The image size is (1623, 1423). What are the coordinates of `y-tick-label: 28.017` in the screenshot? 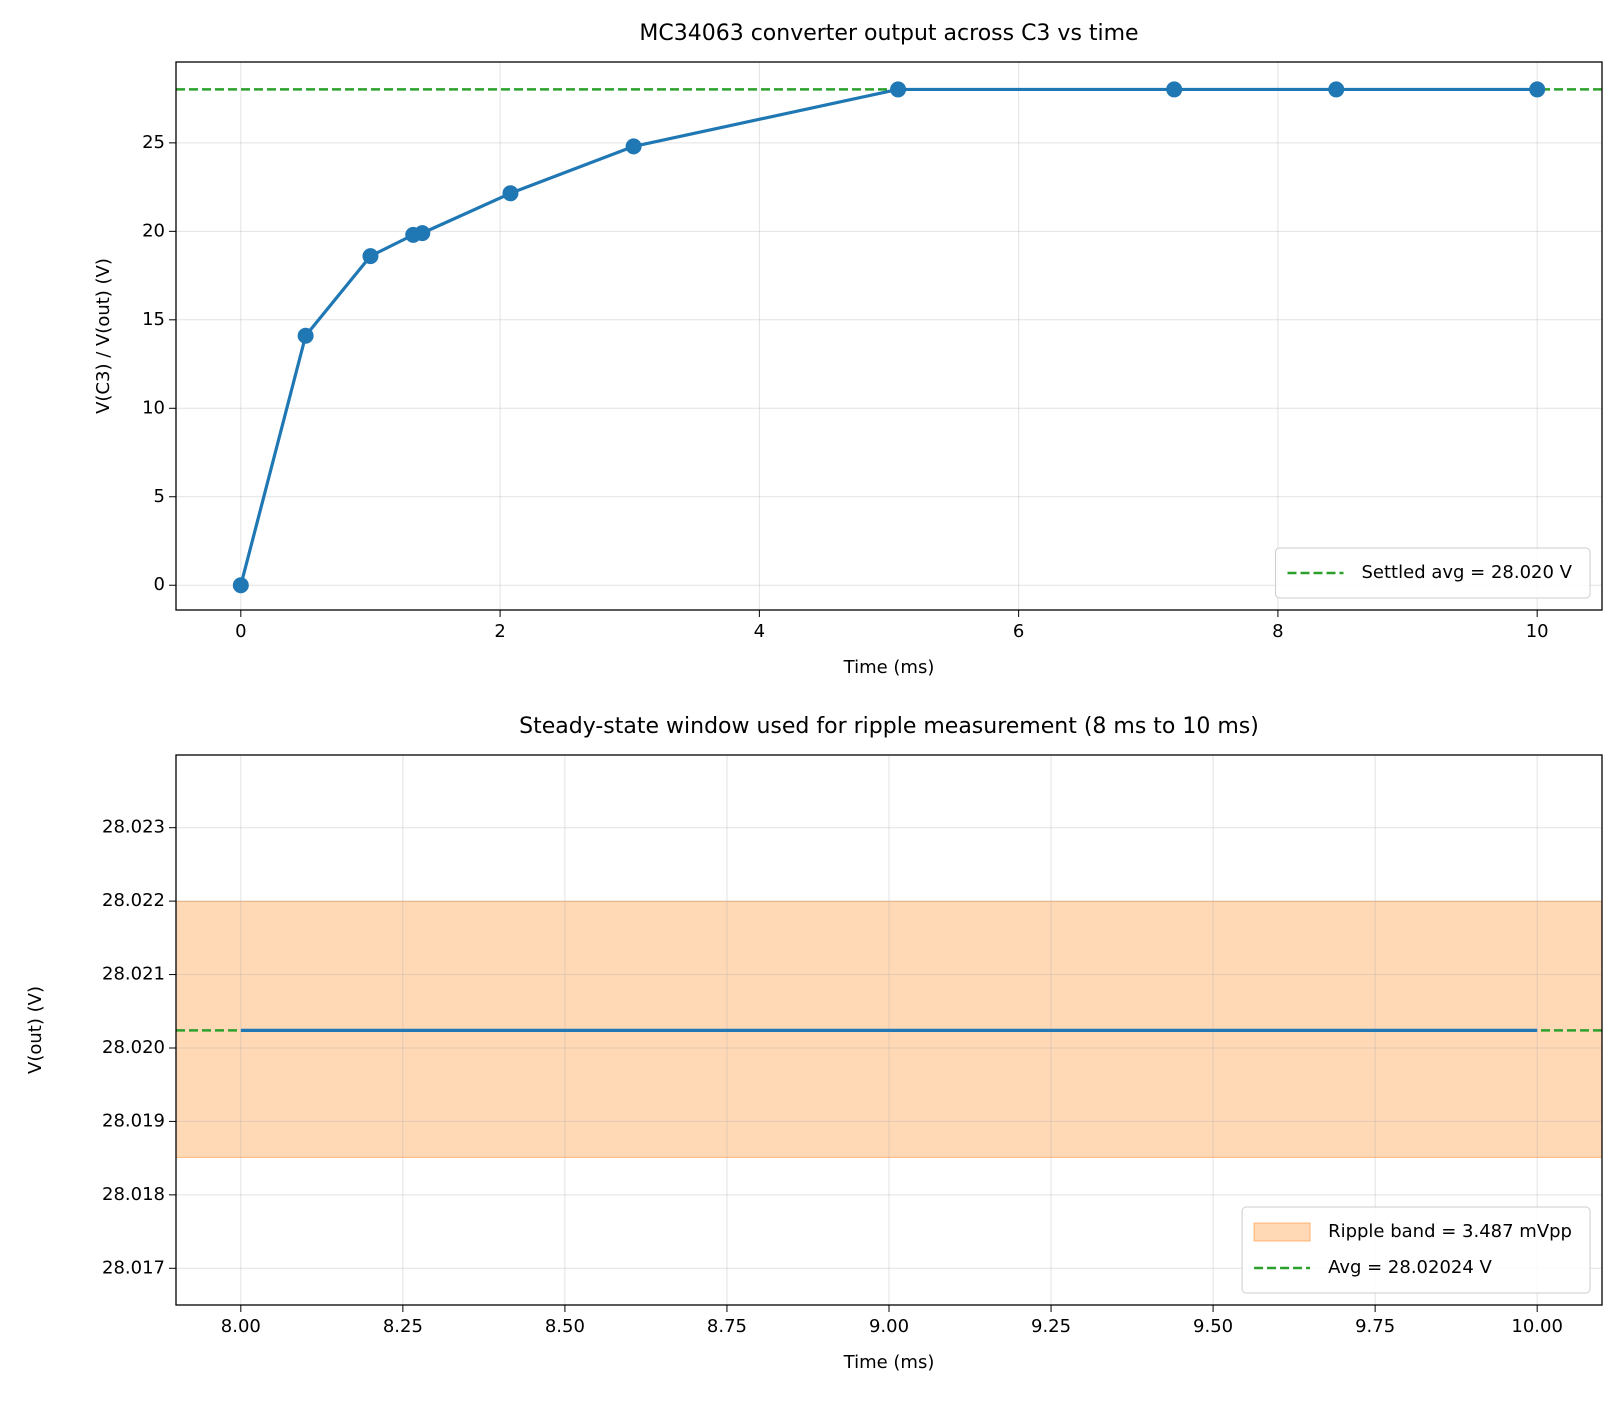 It's located at (133, 1267).